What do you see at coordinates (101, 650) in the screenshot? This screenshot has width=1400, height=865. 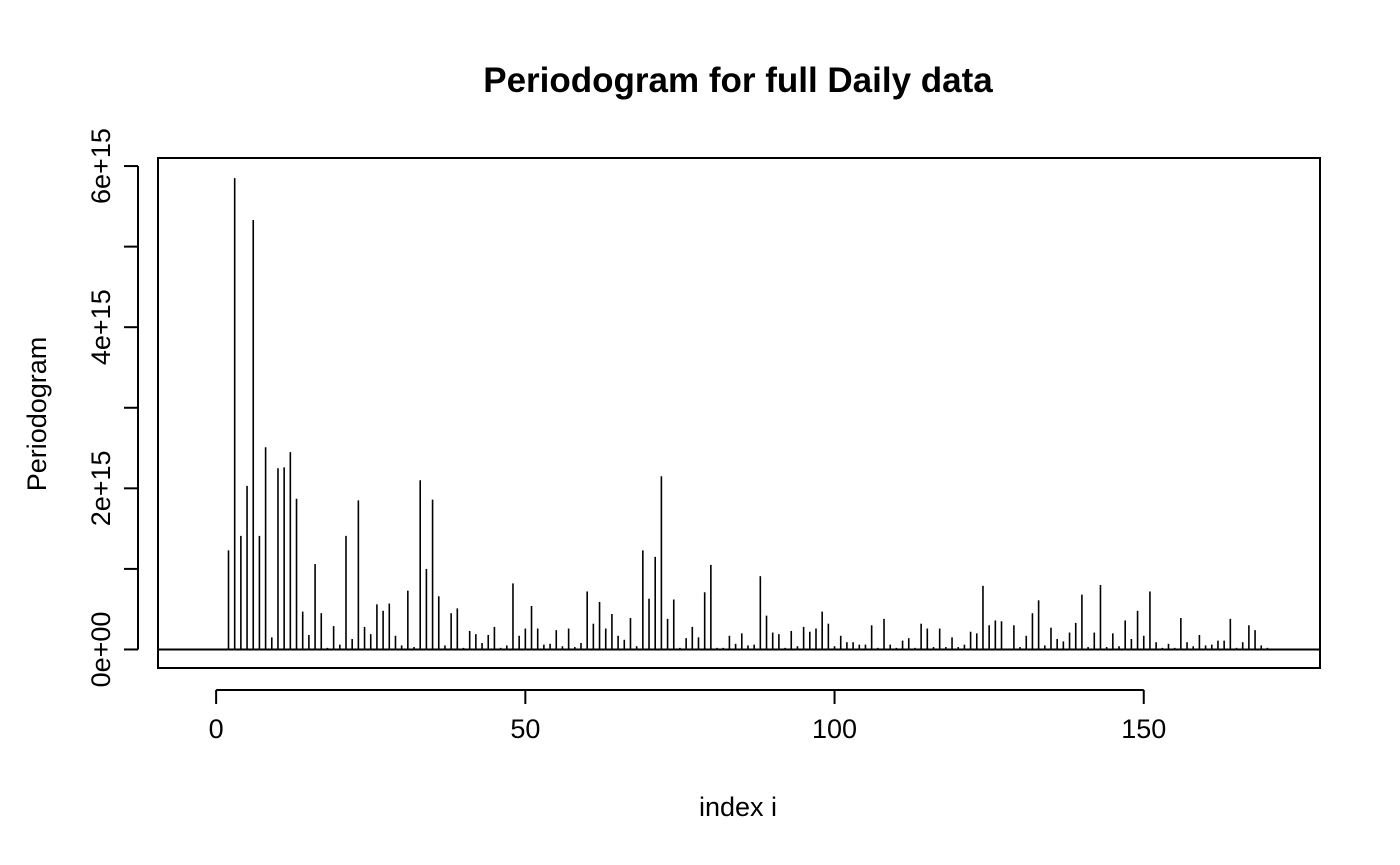 I see `y-tick-label: 0e+00` at bounding box center [101, 650].